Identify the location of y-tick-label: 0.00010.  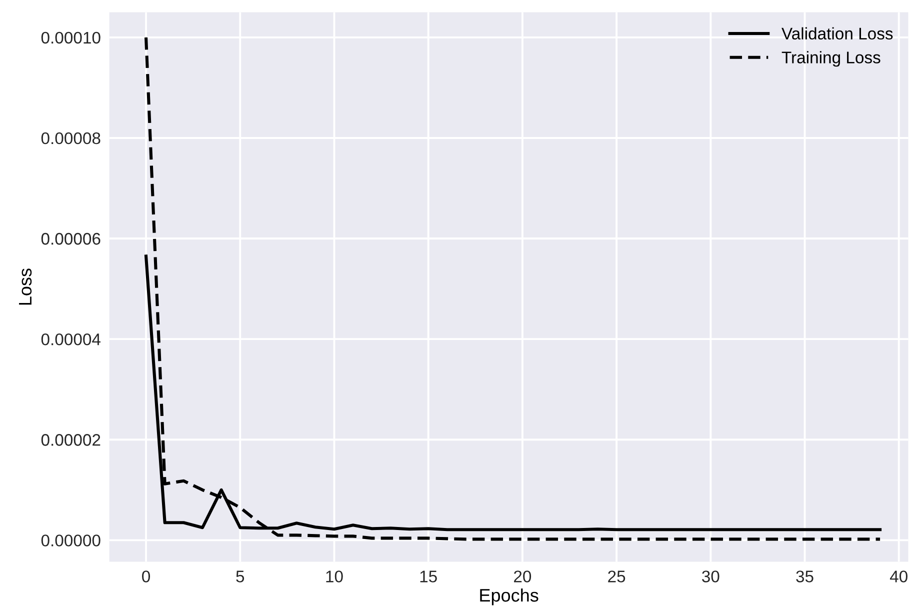
(70, 38).